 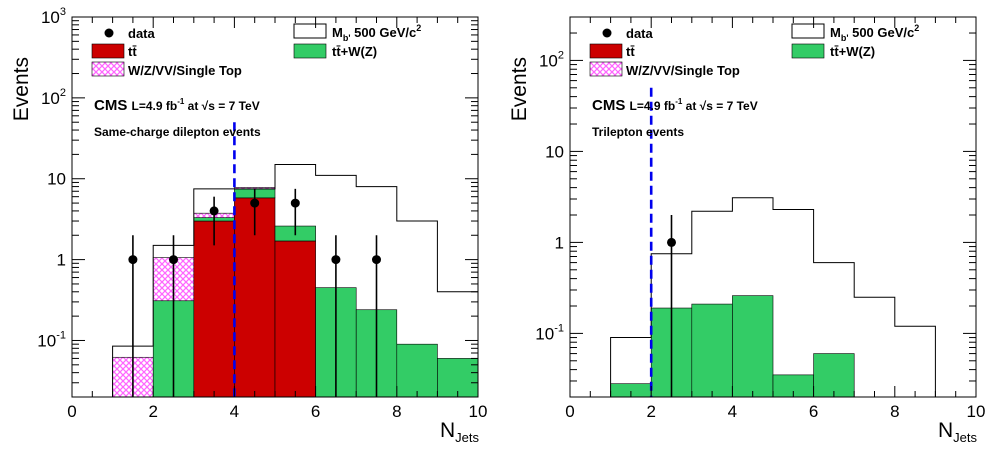 What do you see at coordinates (53, 16) in the screenshot?
I see `y-tick-label: 10³` at bounding box center [53, 16].